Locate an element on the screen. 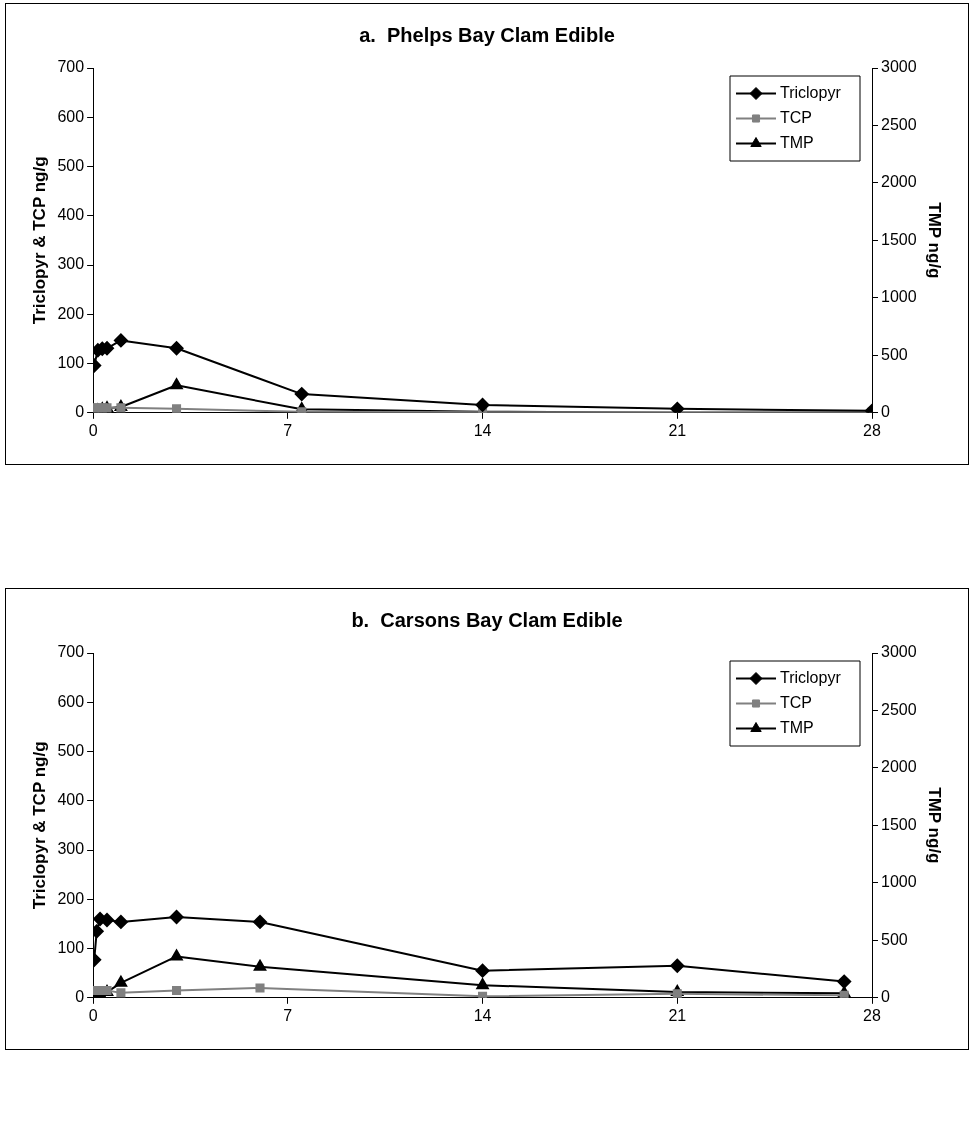  chart-title: a. Phelps Bay Clam Edible is located at coordinates (487, 34).